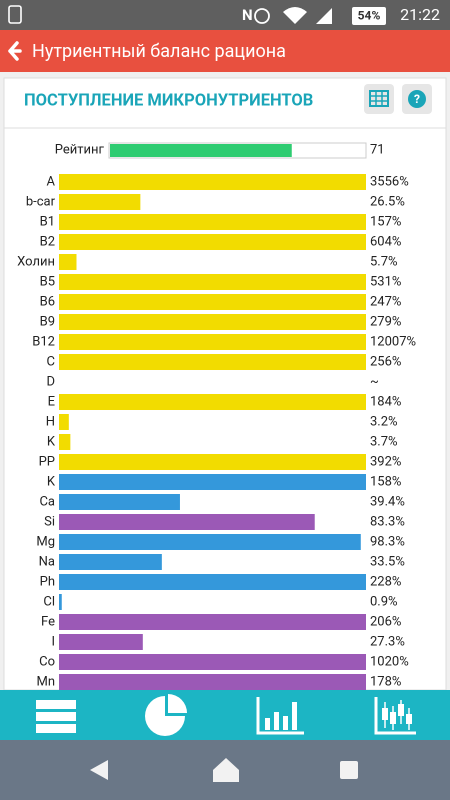  What do you see at coordinates (247, 15) in the screenshot?
I see `nfc-icon: N` at bounding box center [247, 15].